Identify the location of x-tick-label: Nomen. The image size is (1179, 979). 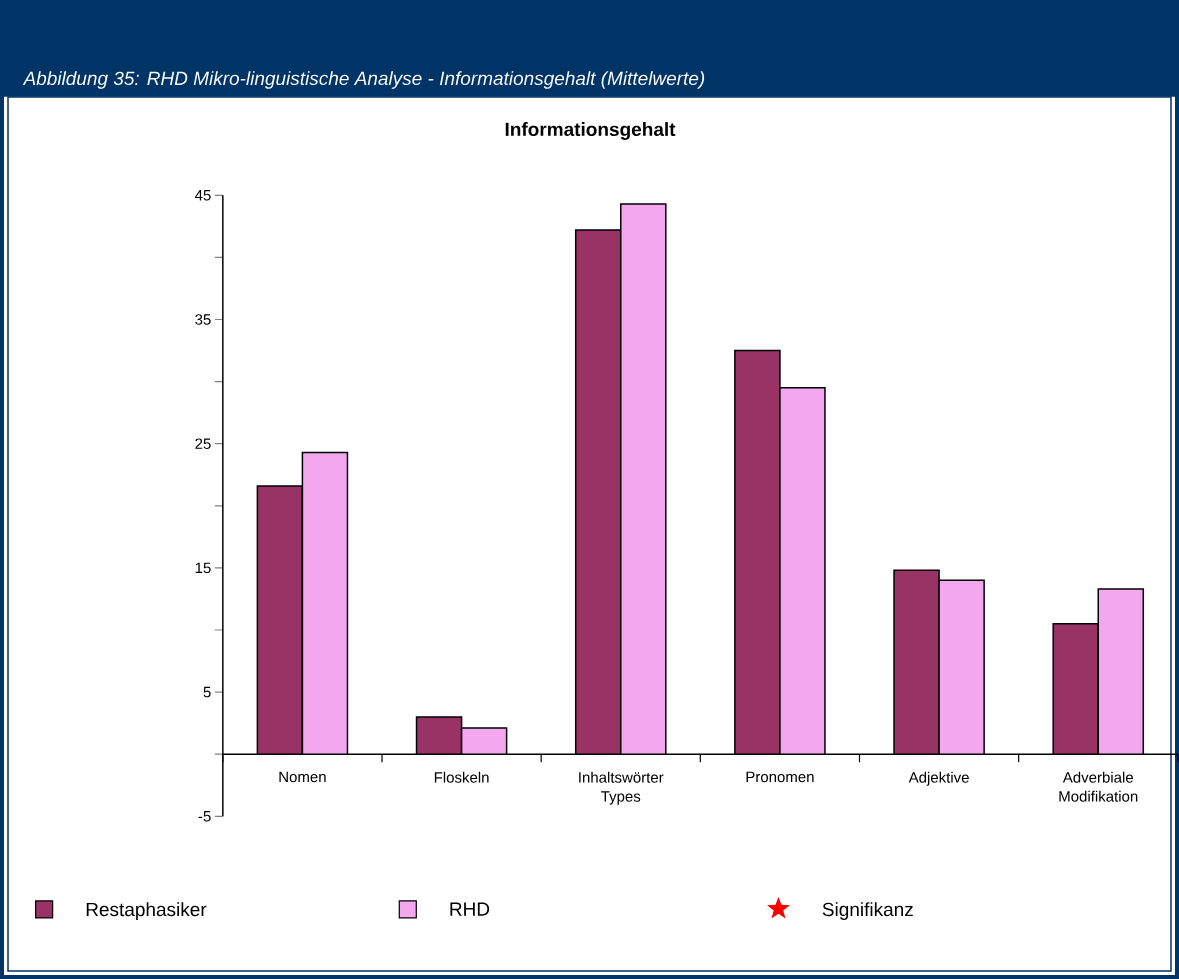
(302, 777).